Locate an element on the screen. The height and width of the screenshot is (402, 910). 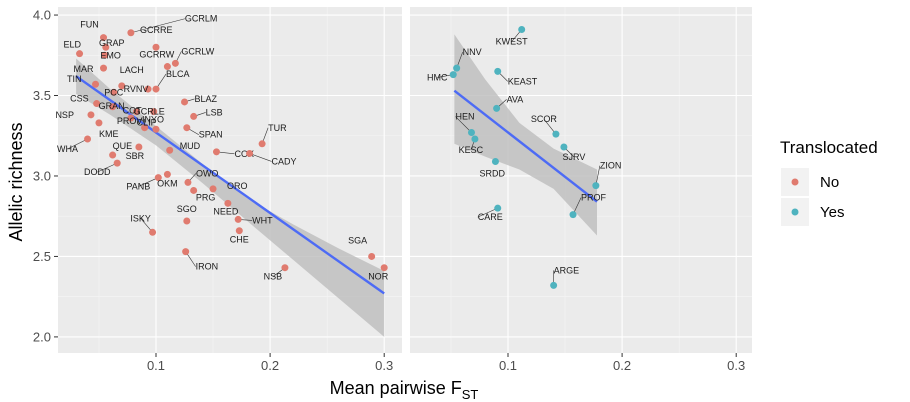
point-label: KEAST is located at coordinates (523, 81).